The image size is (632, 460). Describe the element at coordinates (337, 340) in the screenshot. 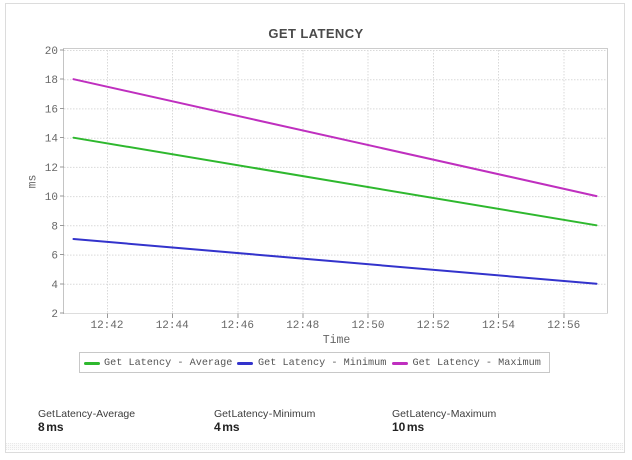

I see `svg-text: Time` at that location.